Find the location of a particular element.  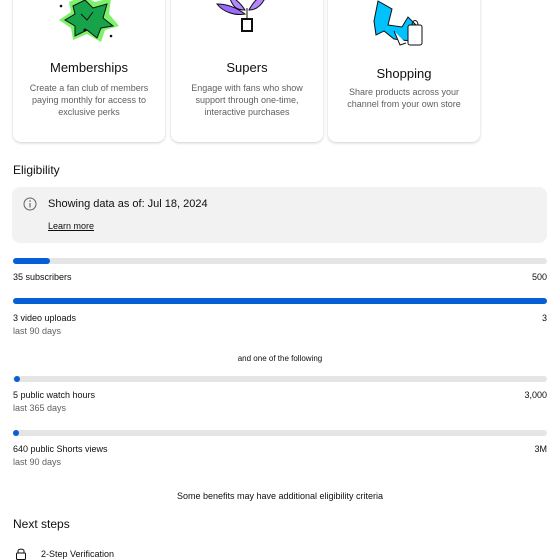

uploads-target: 3 is located at coordinates (544, 318).